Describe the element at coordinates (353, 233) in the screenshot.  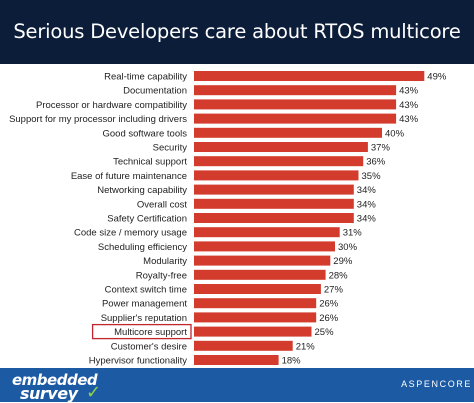
I see `data-label: 31%` at that location.